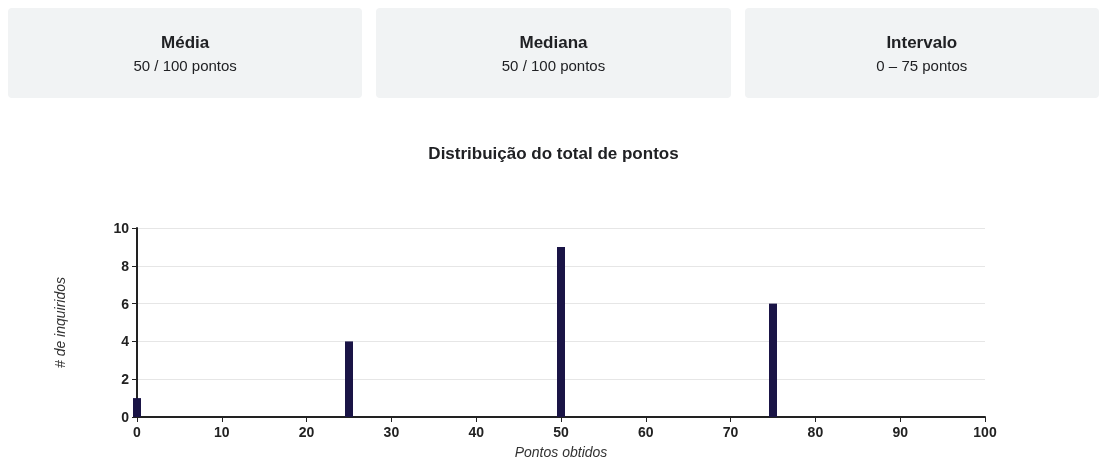  What do you see at coordinates (121, 228) in the screenshot?
I see `y-tick-label: 10` at bounding box center [121, 228].